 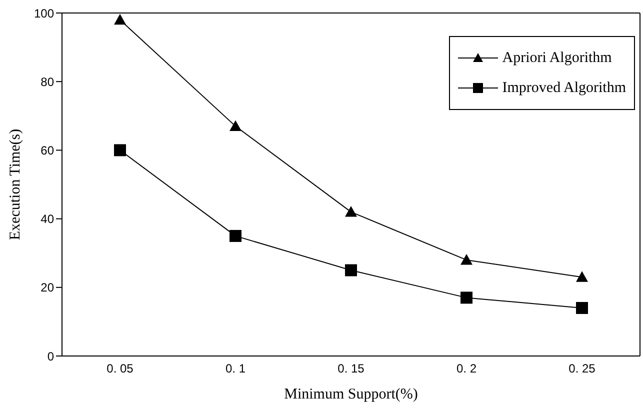 I want to click on x-tick-label: 0. 1, so click(x=235, y=369).